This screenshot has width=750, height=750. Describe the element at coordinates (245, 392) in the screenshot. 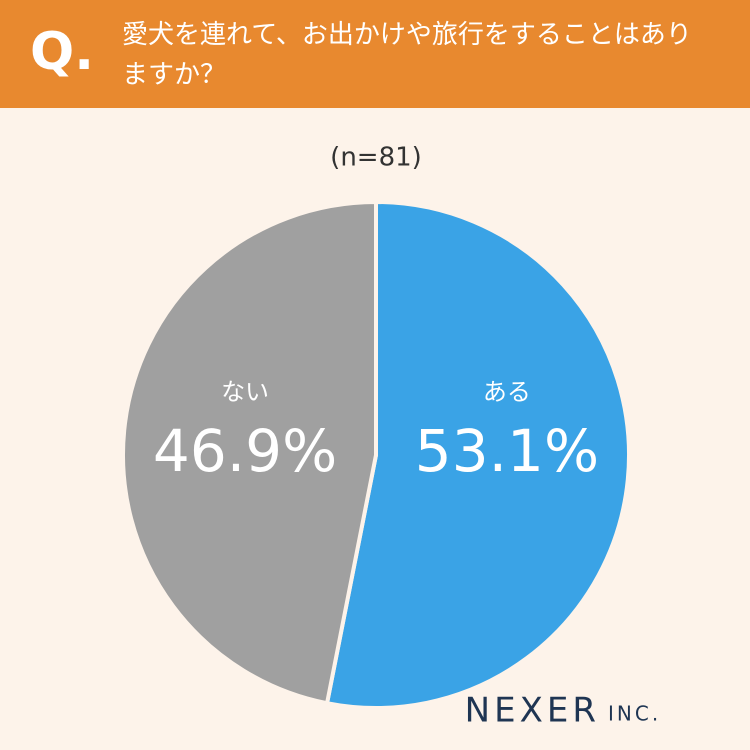

I see `slice-category: ない` at that location.